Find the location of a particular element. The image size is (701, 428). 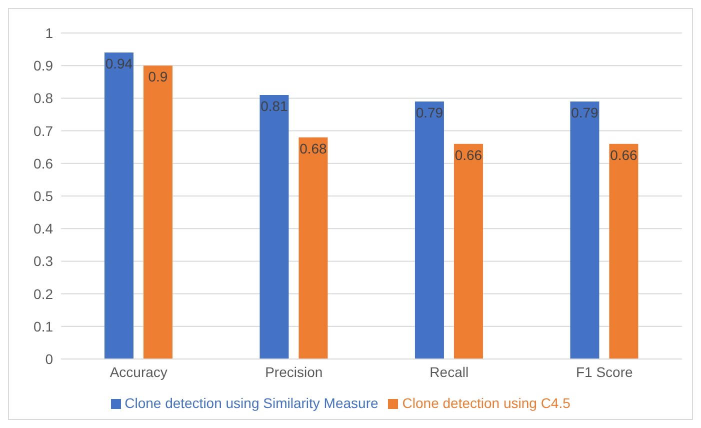

x-tick-label: Precision is located at coordinates (294, 372).